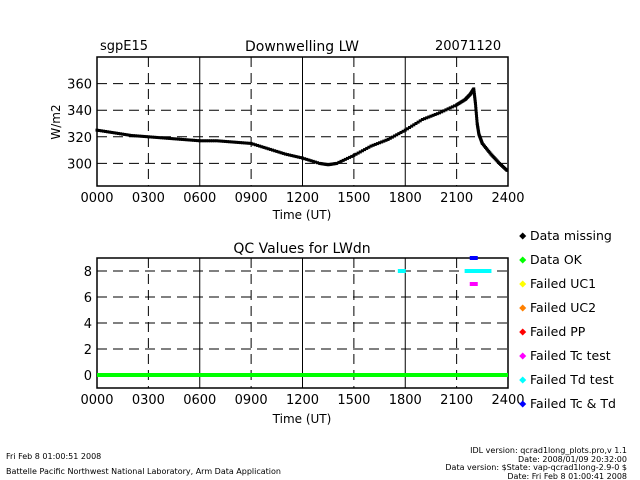 This screenshot has height=480, width=640. What do you see at coordinates (199, 198) in the screenshot?
I see `top-x-tick-label: 0600` at bounding box center [199, 198].